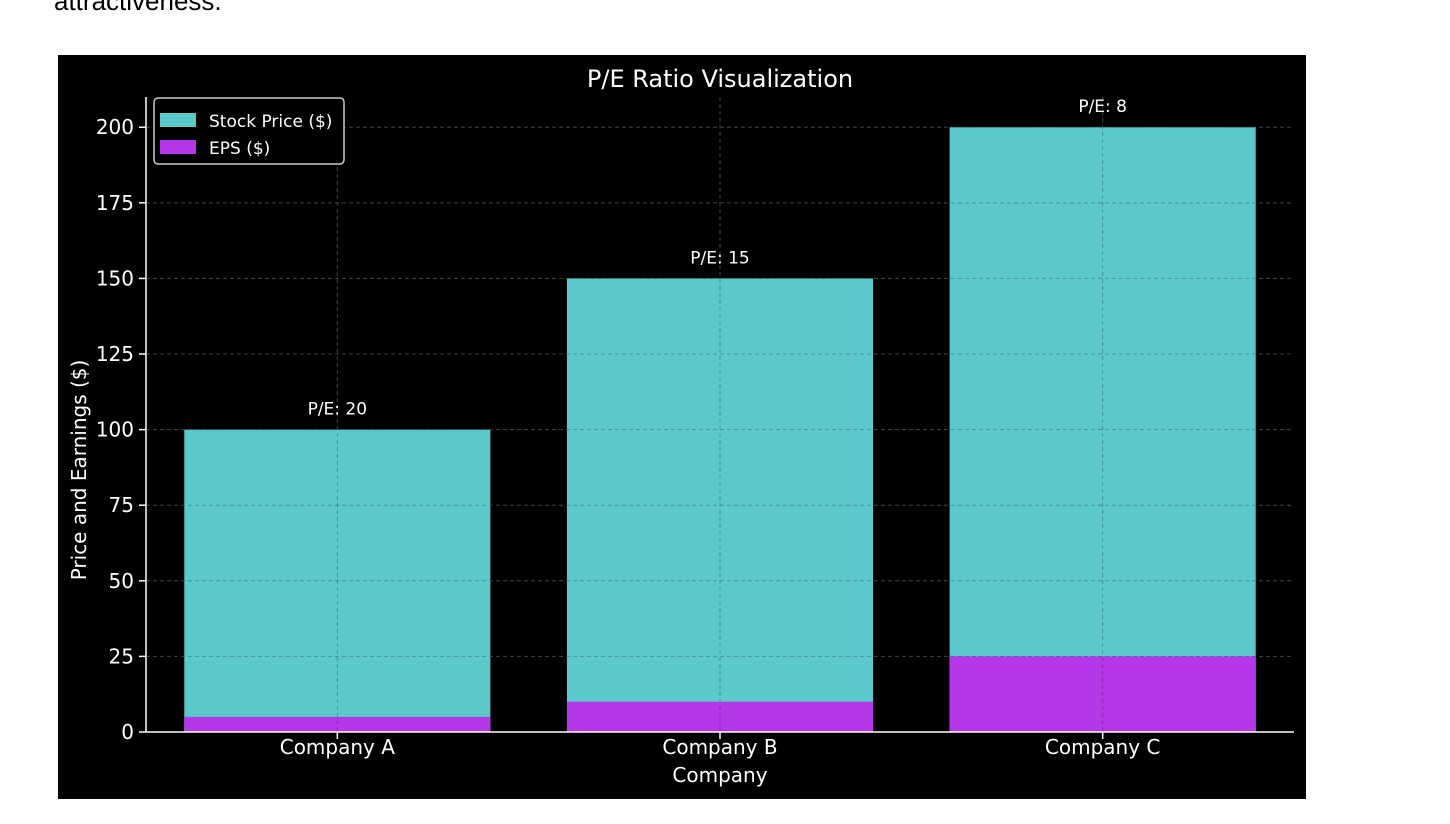  I want to click on y-tick-label: 0, so click(127, 732).